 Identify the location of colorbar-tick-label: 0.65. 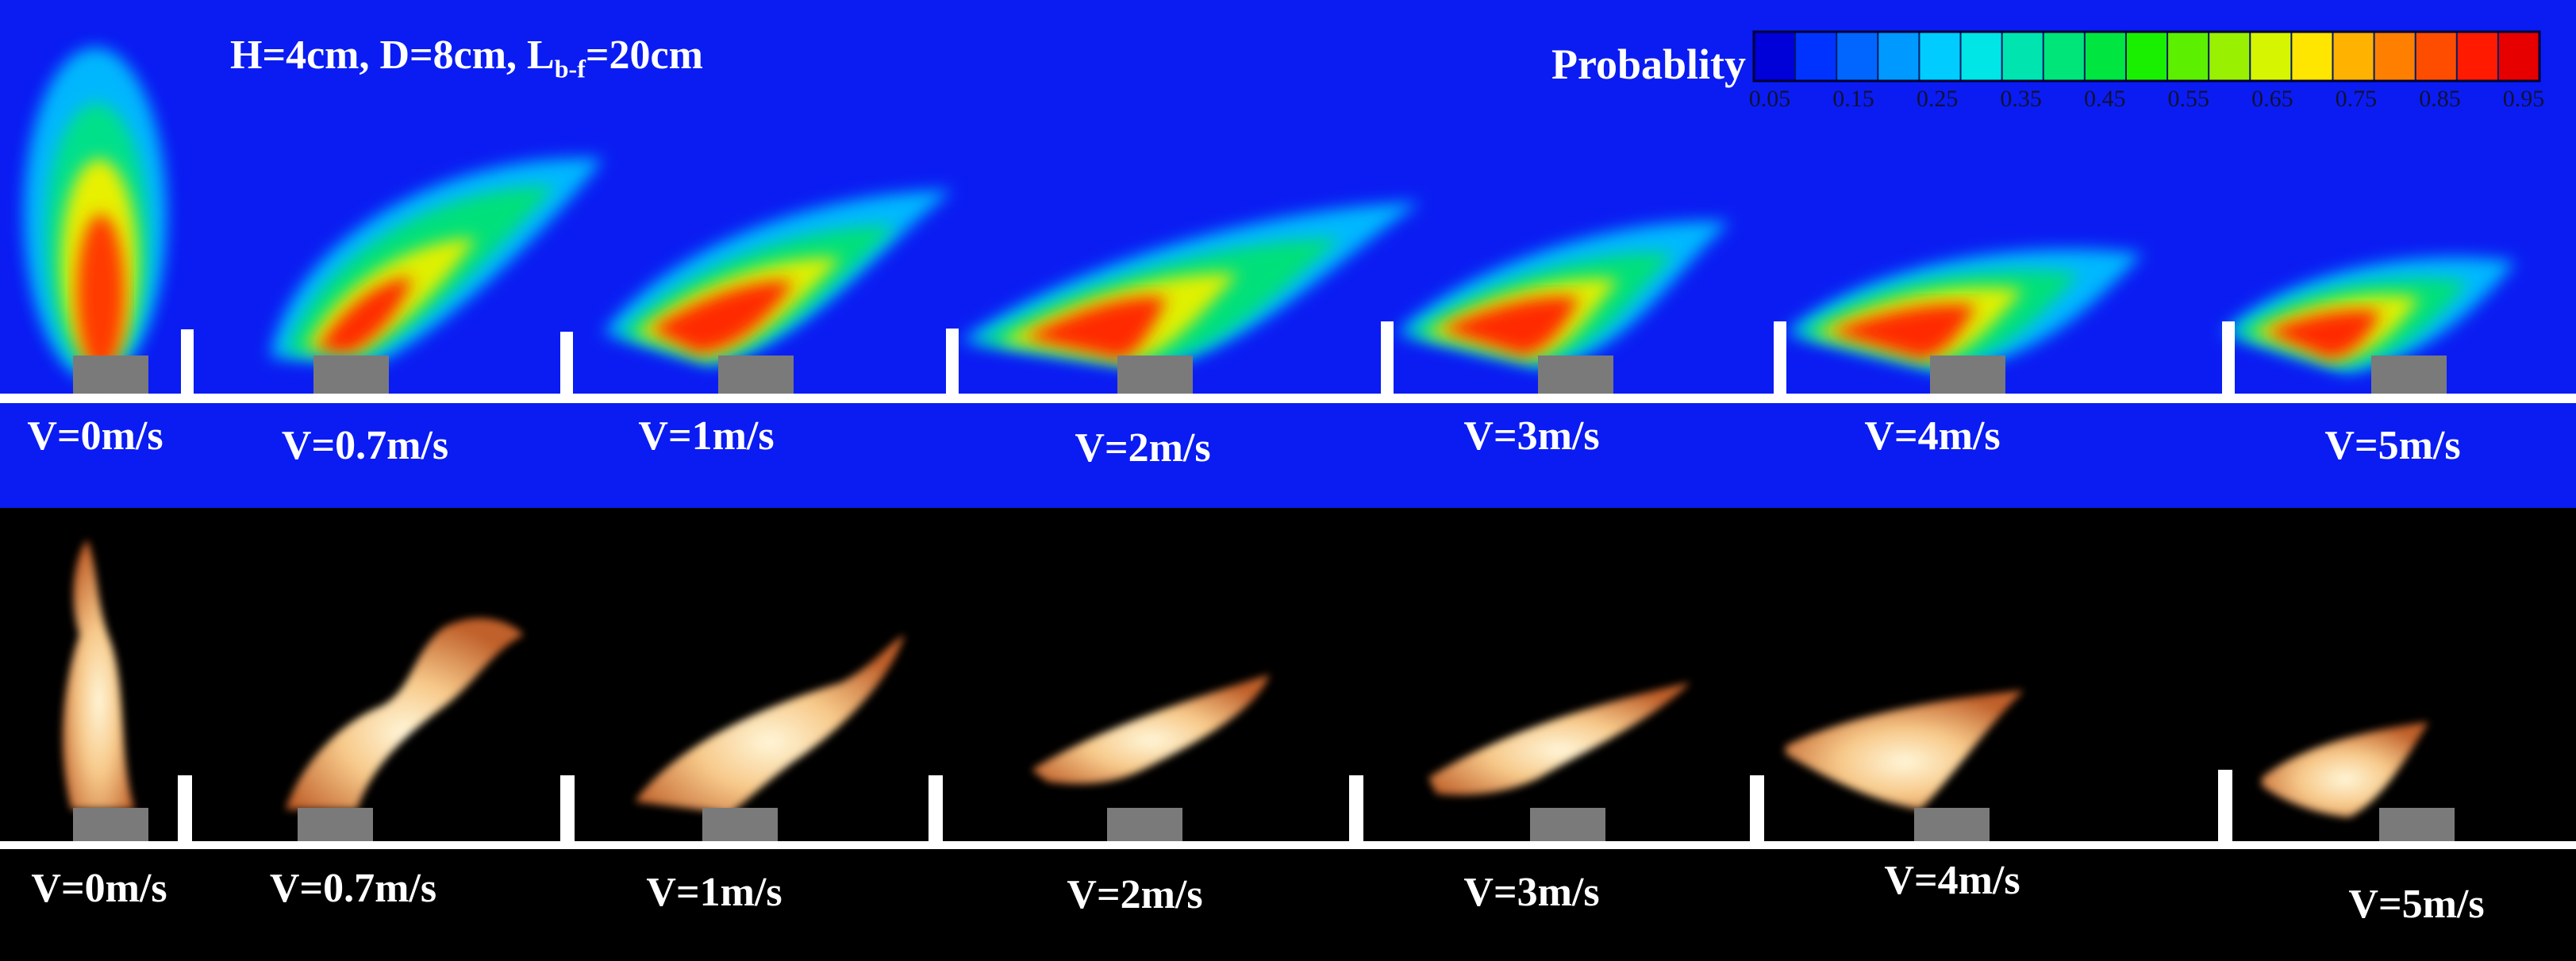
(2272, 99).